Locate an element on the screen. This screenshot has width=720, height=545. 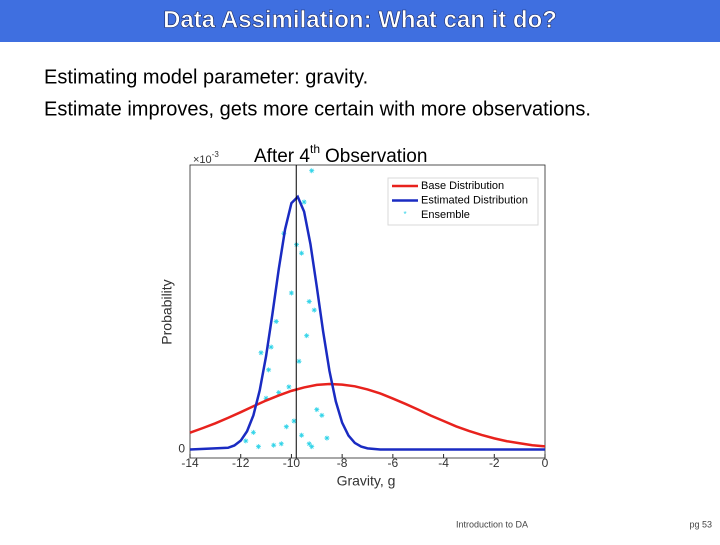
legend-marker: * is located at coordinates (404, 214).